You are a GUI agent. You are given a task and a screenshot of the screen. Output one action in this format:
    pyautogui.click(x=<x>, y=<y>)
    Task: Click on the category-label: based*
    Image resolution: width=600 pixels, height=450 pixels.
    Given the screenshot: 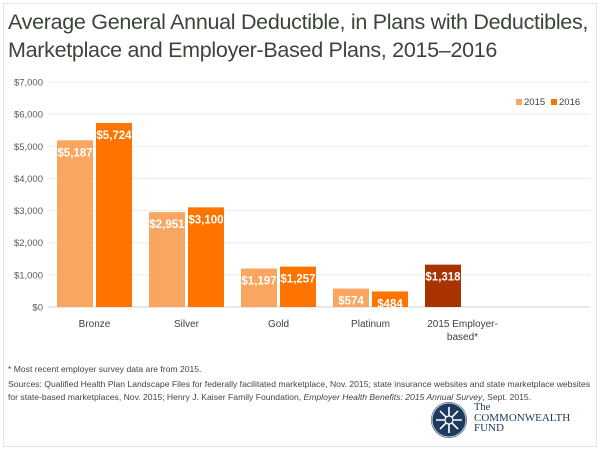 What is the action you would take?
    pyautogui.click(x=462, y=337)
    